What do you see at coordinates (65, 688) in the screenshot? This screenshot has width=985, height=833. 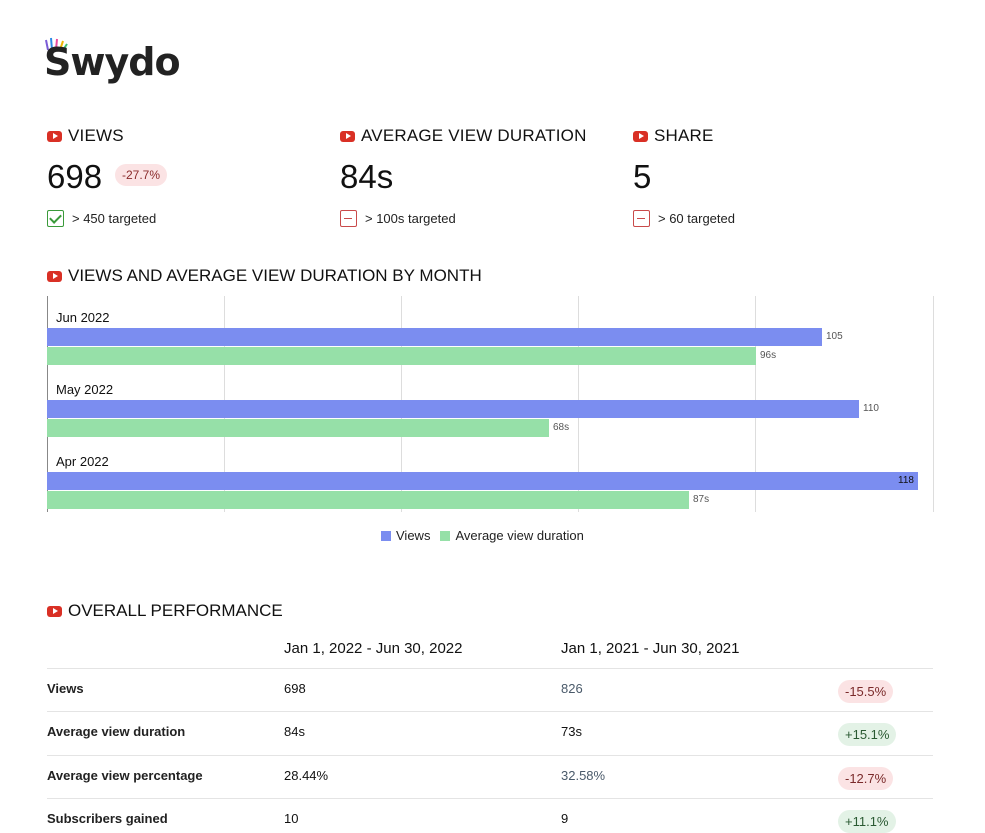 I see `row-label: Views` at bounding box center [65, 688].